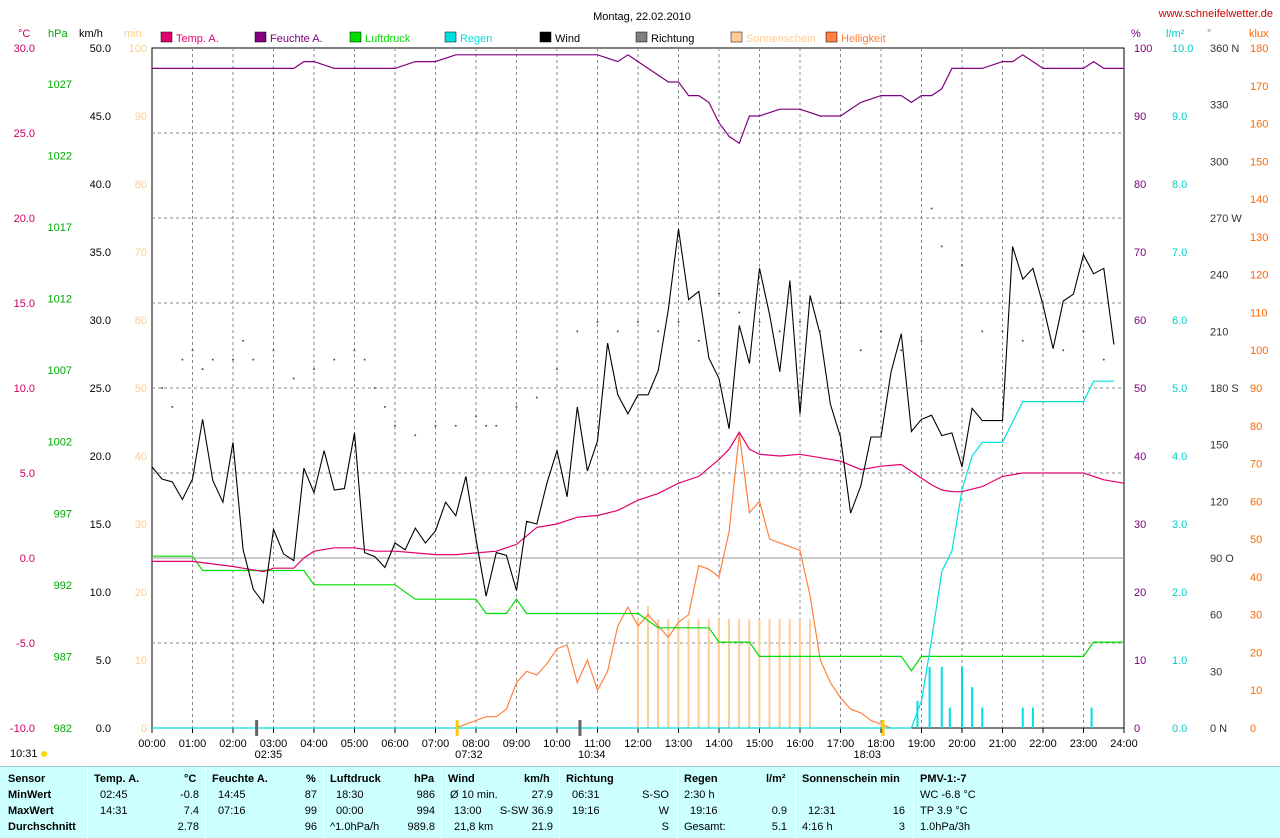 The image size is (1280, 838). Describe the element at coordinates (1140, 593) in the screenshot. I see `humidity-tick: 20` at that location.